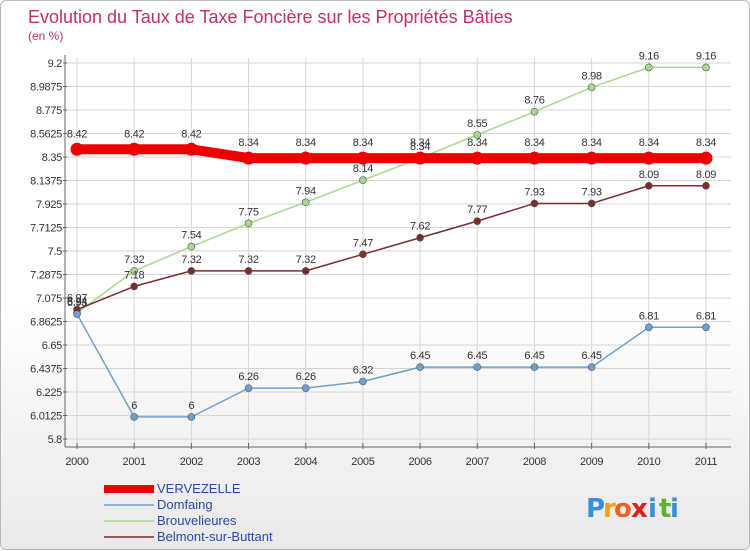  Describe the element at coordinates (46, 417) in the screenshot. I see `y-tick-label: 6.0125` at that location.